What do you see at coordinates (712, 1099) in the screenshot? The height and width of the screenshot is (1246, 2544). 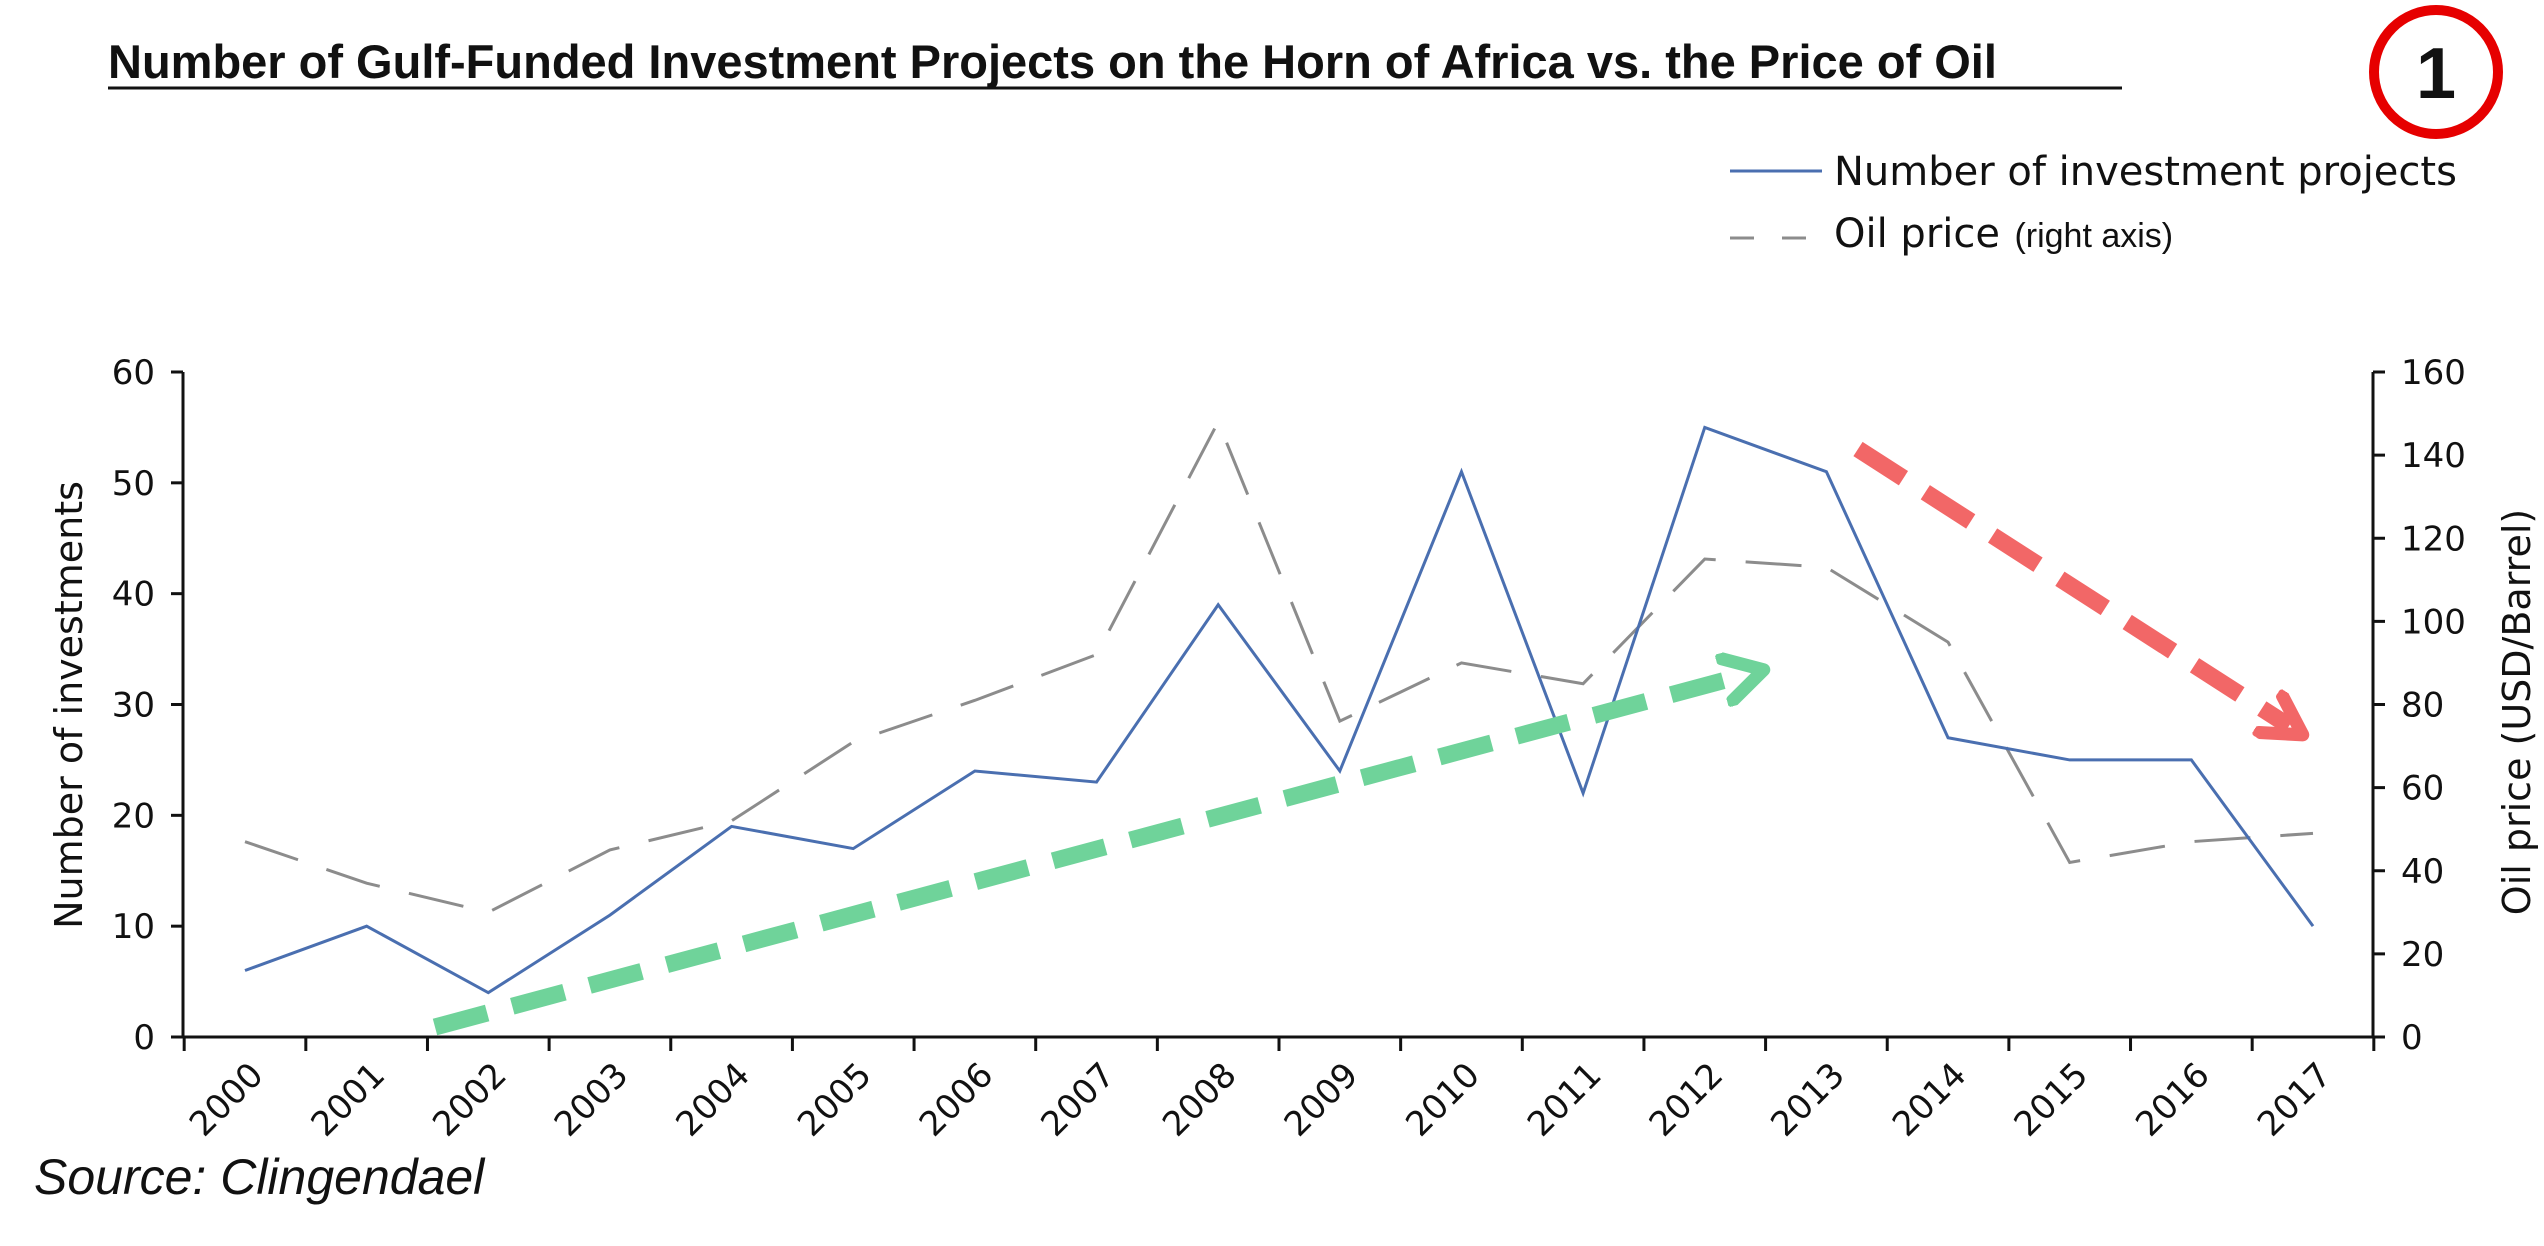 I see `x-tick-label: 2004` at bounding box center [712, 1099].